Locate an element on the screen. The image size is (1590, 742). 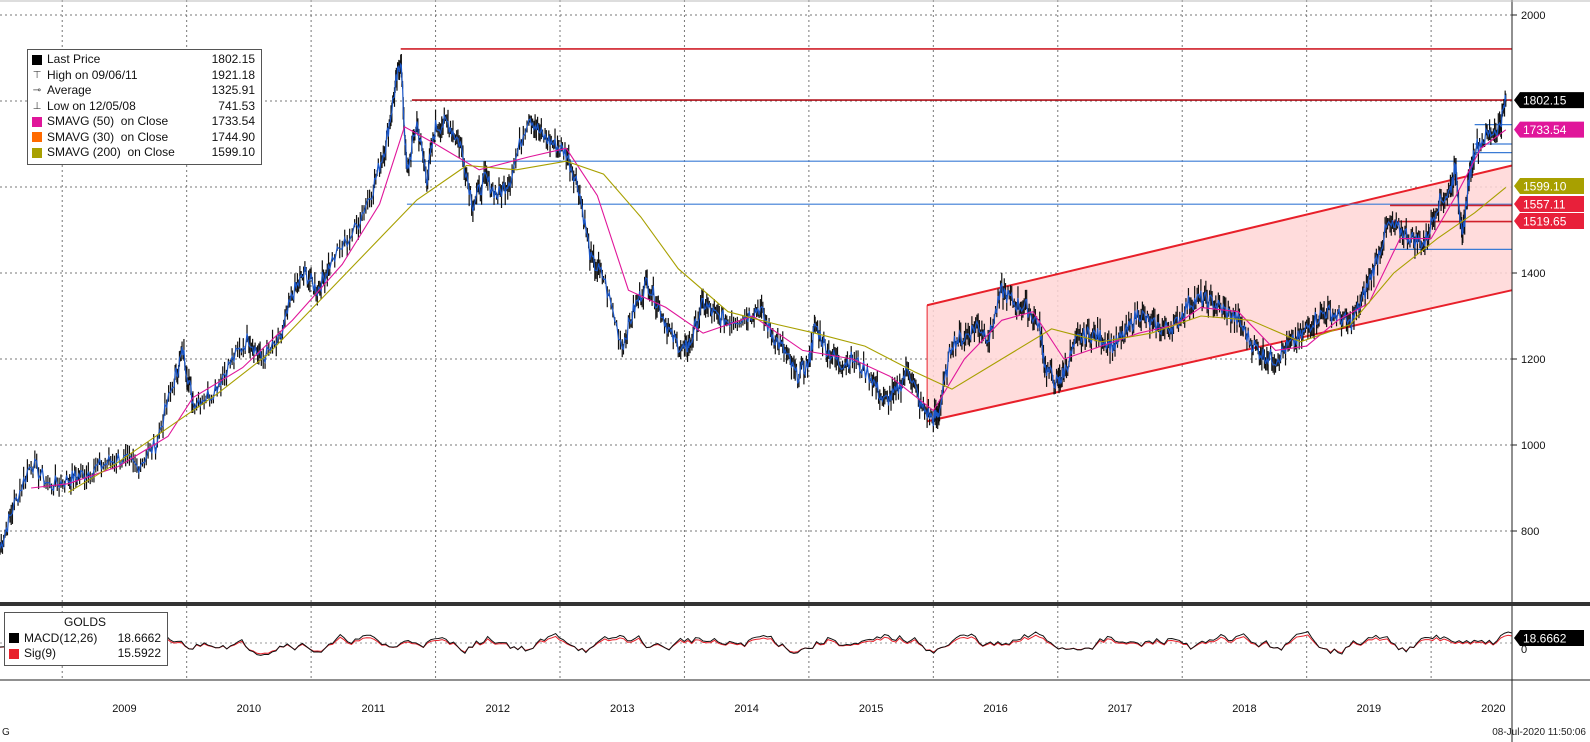
x-tick-label: 2016 is located at coordinates (995, 709).